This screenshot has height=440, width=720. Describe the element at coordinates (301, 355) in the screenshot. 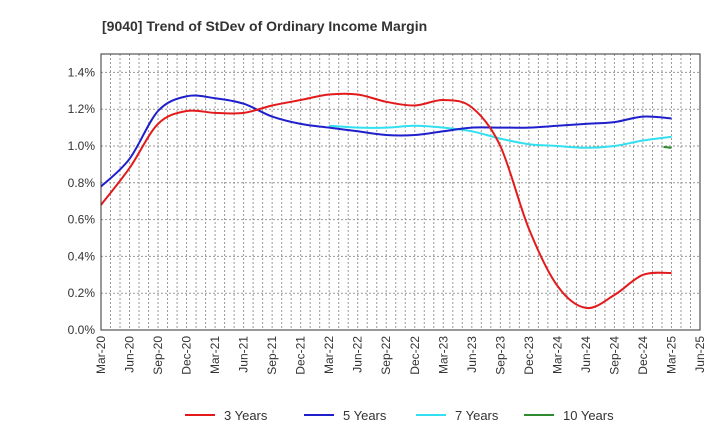

I see `x-tick-label: Dec-21` at that location.